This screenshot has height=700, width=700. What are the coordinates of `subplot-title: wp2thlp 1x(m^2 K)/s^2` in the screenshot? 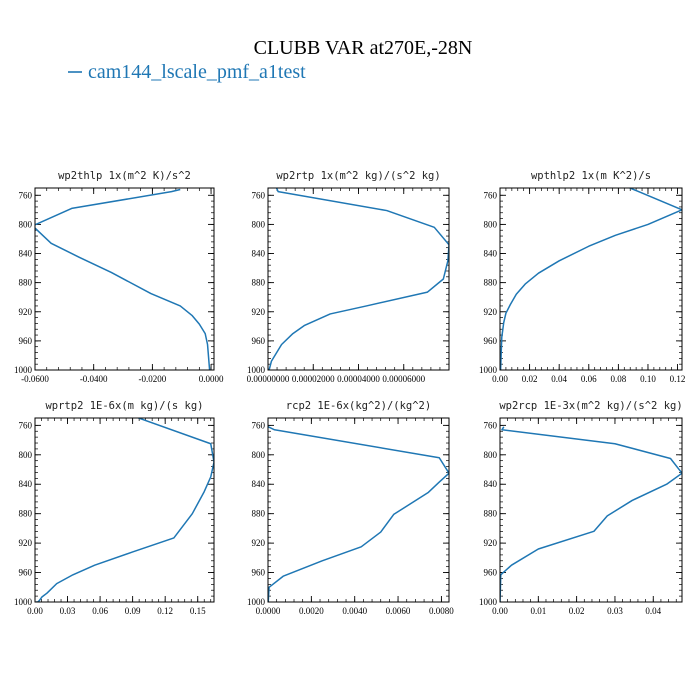 It's located at (124, 176).